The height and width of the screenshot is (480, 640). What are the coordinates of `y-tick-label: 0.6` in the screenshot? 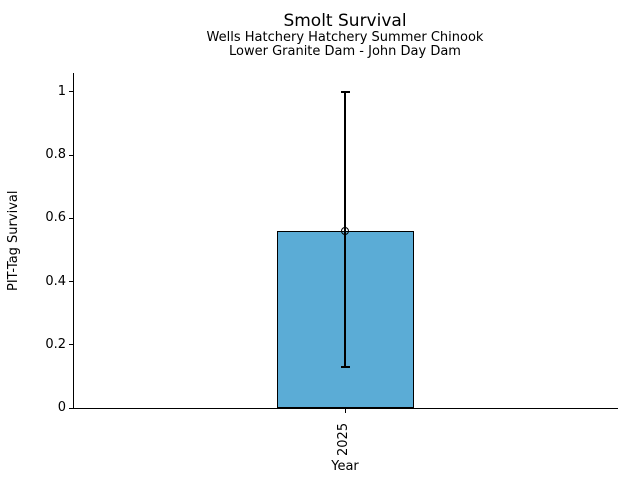 It's located at (55, 218).